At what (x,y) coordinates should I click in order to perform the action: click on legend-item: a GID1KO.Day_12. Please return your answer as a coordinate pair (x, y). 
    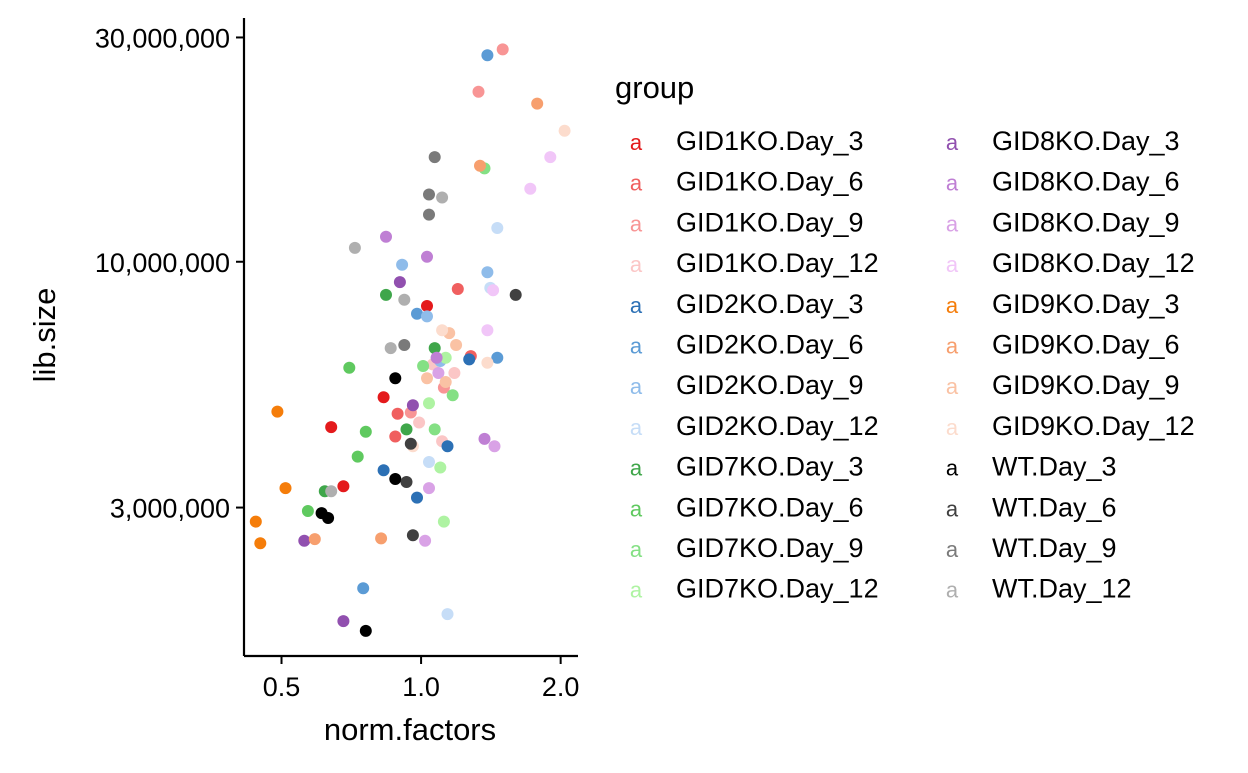
    Looking at the image, I should click on (754, 263).